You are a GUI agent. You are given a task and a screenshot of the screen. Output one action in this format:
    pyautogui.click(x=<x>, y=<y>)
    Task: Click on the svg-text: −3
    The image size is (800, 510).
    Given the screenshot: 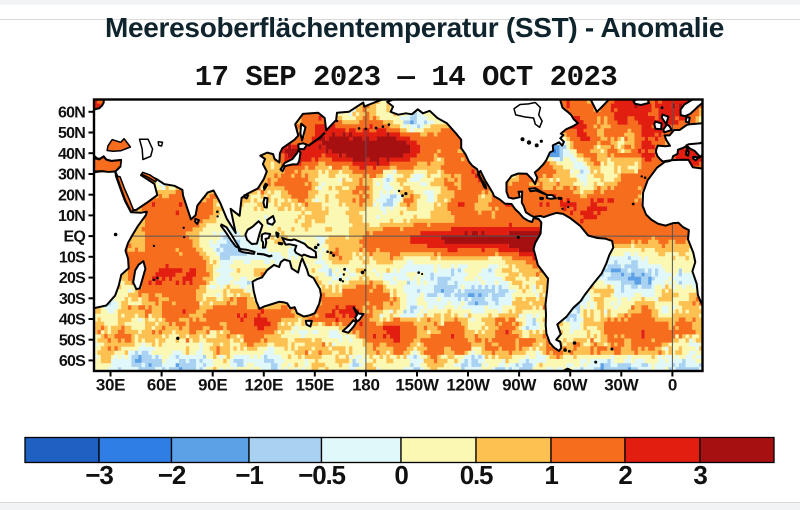 What is the action you would take?
    pyautogui.click(x=99, y=475)
    